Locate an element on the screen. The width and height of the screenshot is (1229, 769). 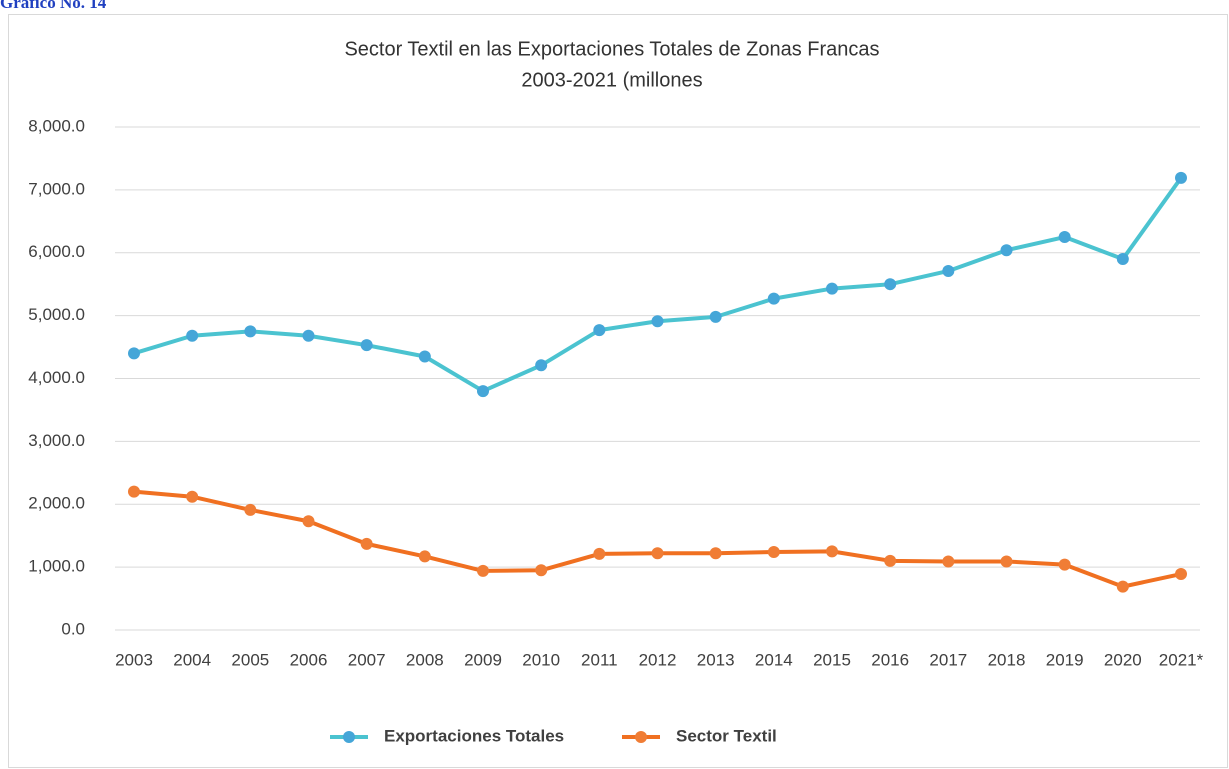
y-tick-label: 5,000.0 is located at coordinates (56, 314).